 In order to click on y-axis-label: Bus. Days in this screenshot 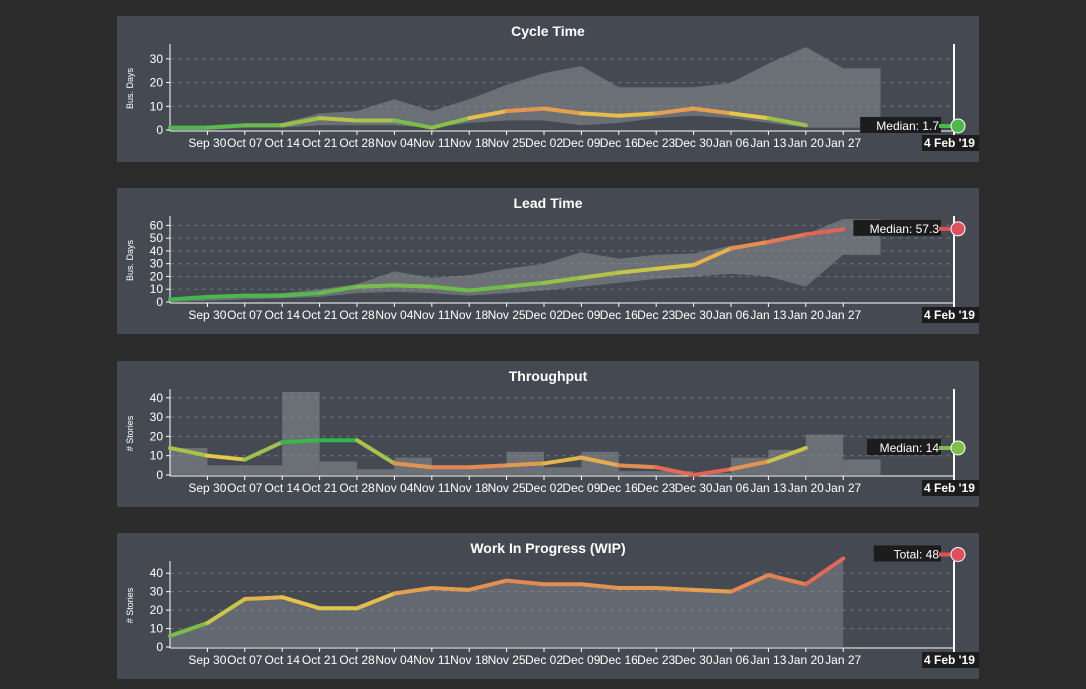, I will do `click(130, 88)`.